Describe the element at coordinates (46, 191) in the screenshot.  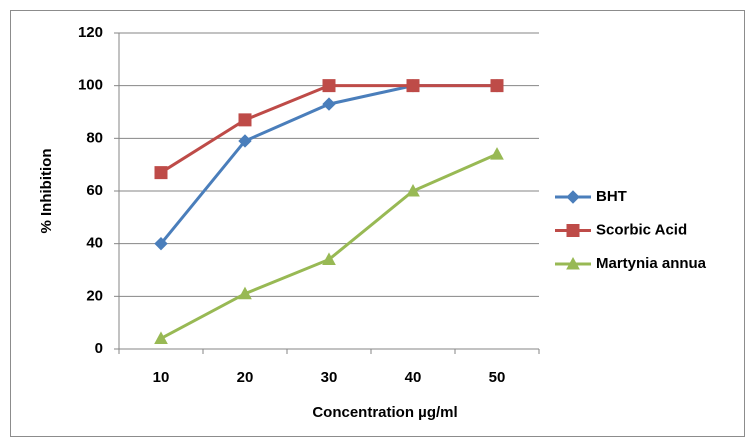
I see `y-axis-title: % Inhibition` at that location.